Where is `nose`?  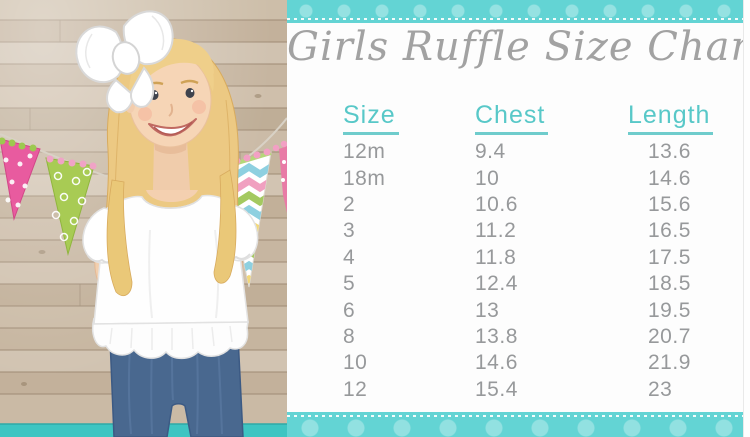 nose is located at coordinates (171, 110).